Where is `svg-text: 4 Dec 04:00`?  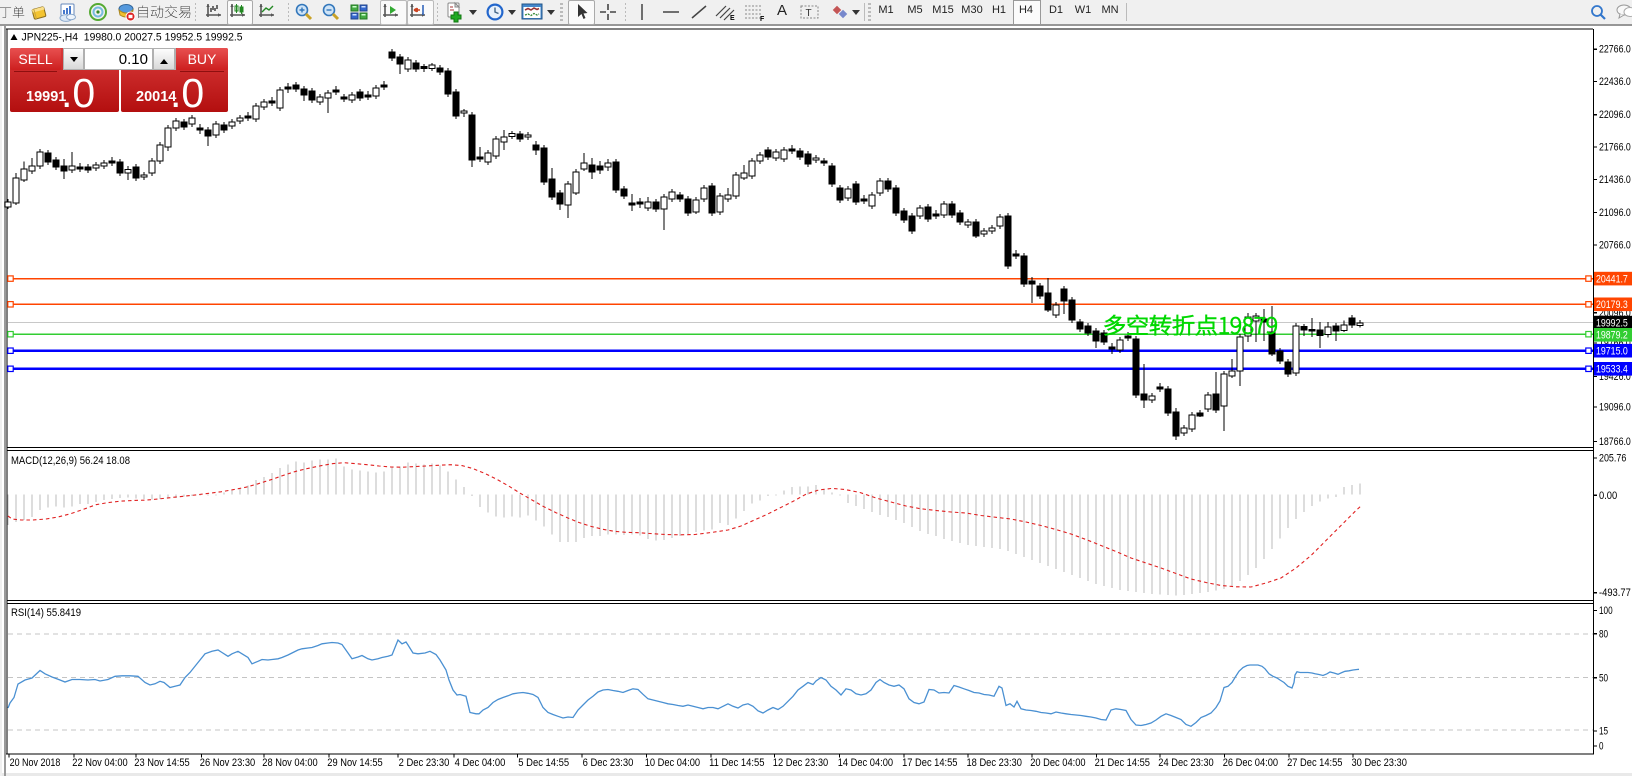
svg-text: 4 Dec 04:00 is located at coordinates (480, 763).